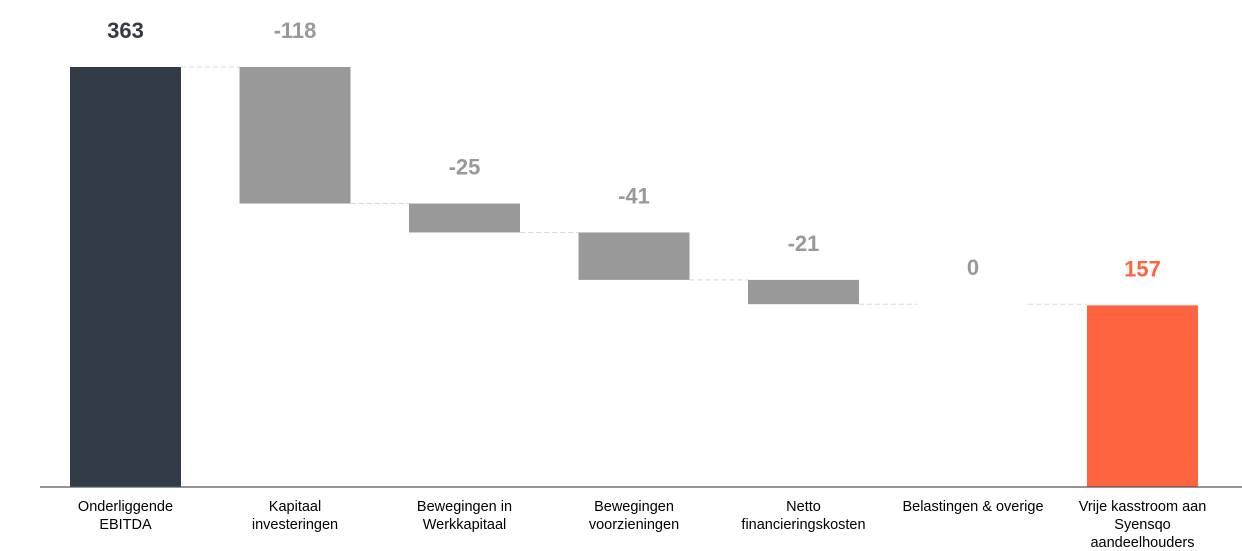 The image size is (1242, 551). I want to click on category-label-line: aandeelhouders, so click(1142, 543).